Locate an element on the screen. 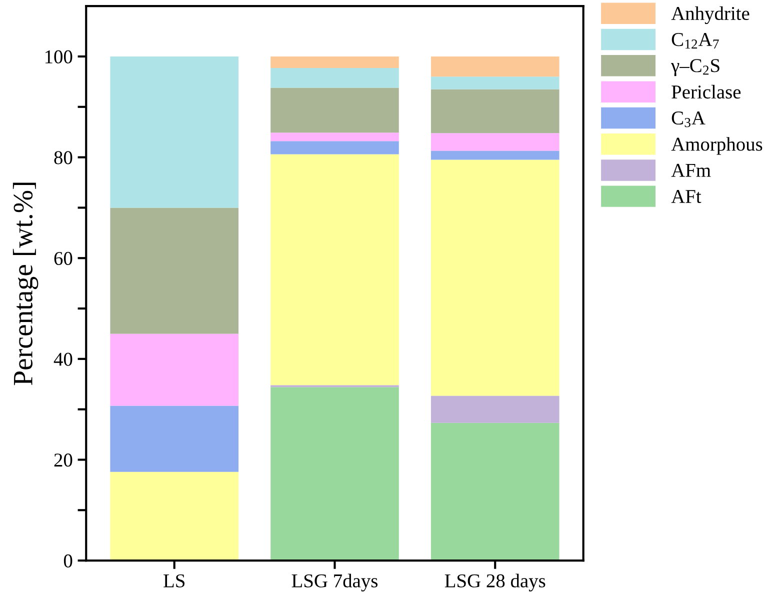  legend-label: Amorphous is located at coordinates (716, 146).